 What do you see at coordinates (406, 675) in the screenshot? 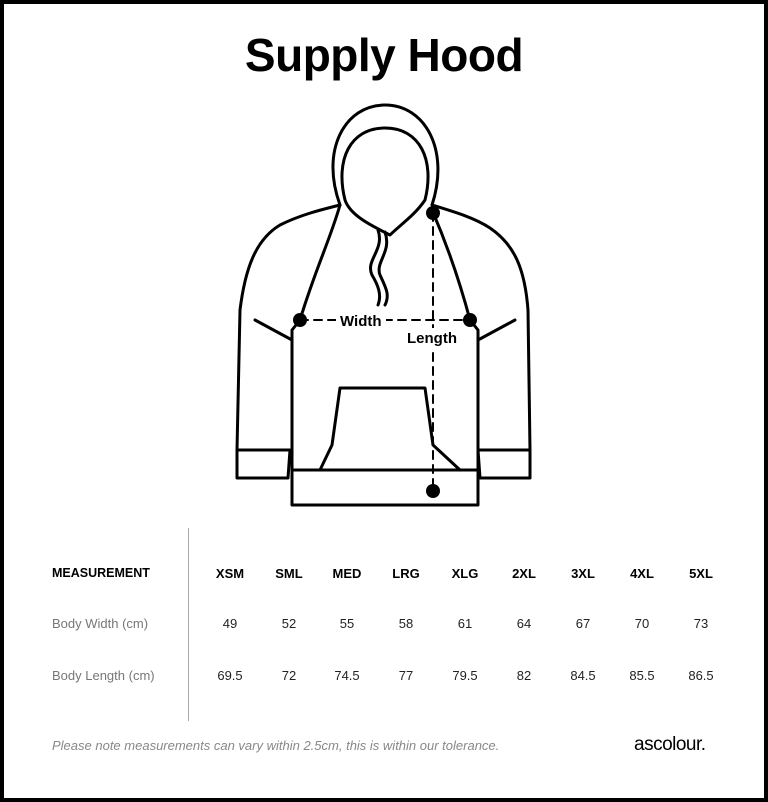
I see `table-cell: 77` at bounding box center [406, 675].